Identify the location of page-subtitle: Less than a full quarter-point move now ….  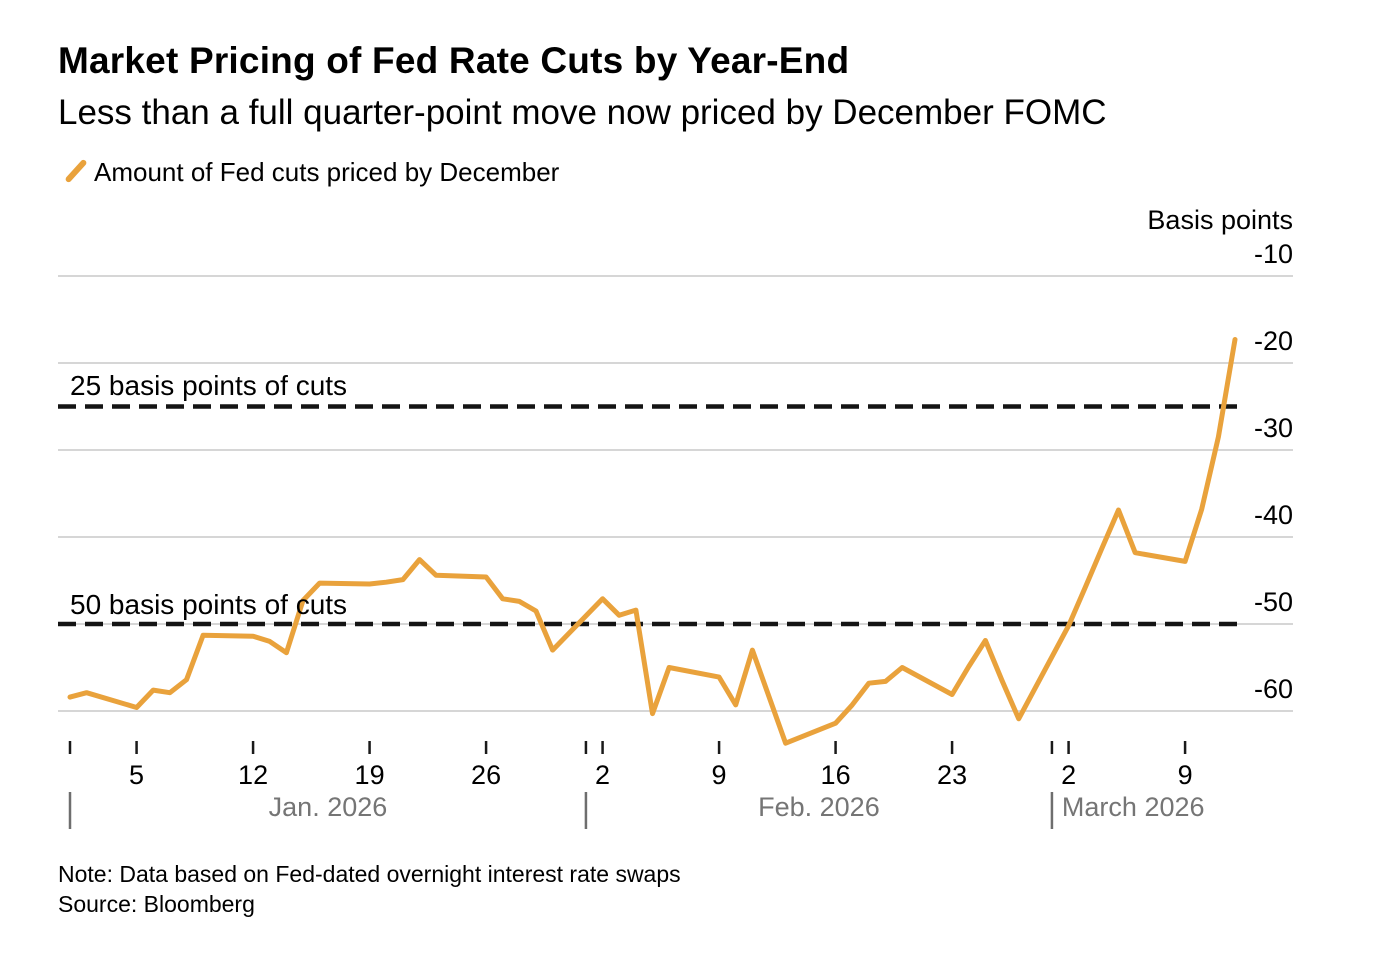
(582, 112).